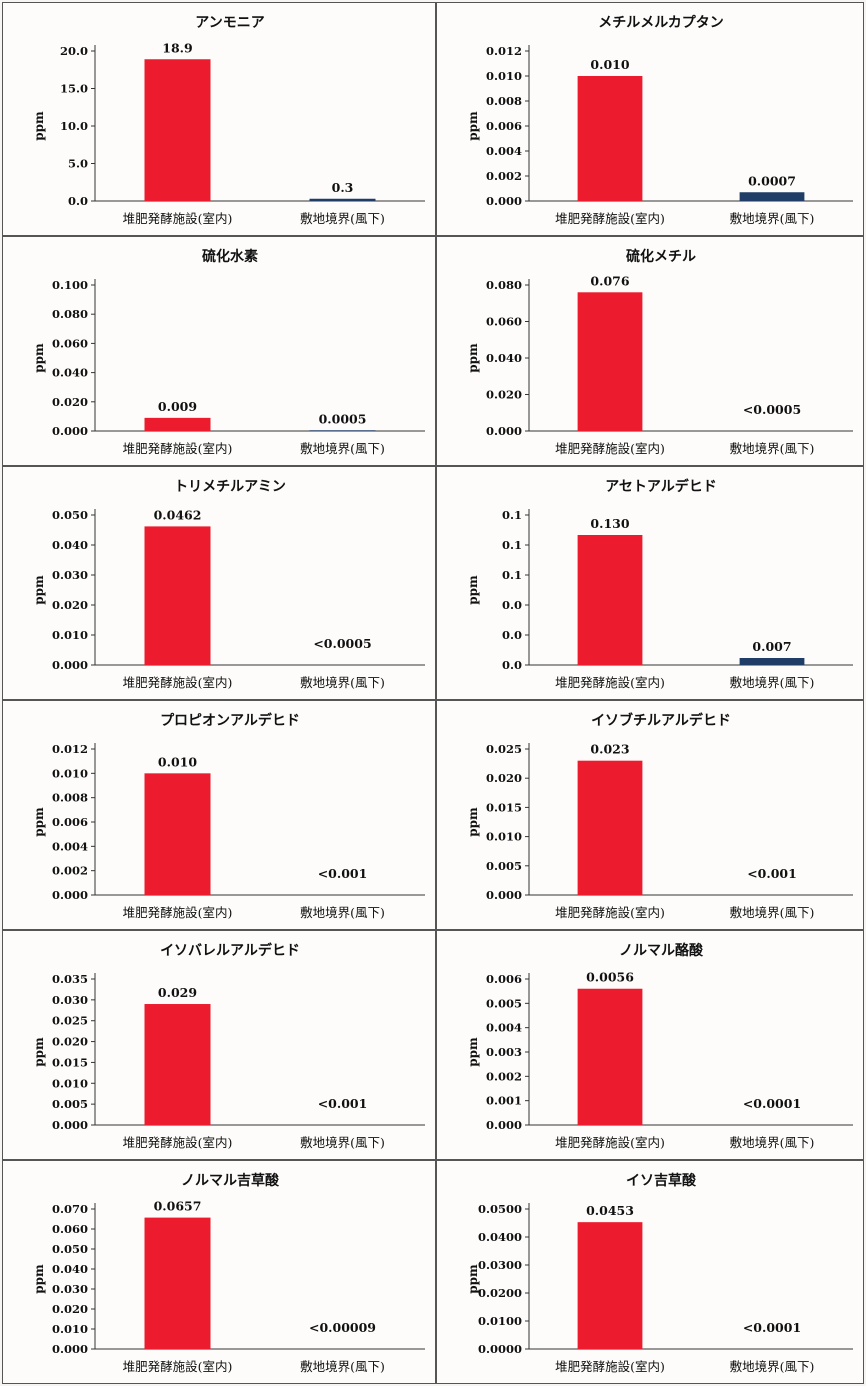 The image size is (866, 1386). What do you see at coordinates (504, 1101) in the screenshot?
I see `y-tick-label: 0.001` at bounding box center [504, 1101].